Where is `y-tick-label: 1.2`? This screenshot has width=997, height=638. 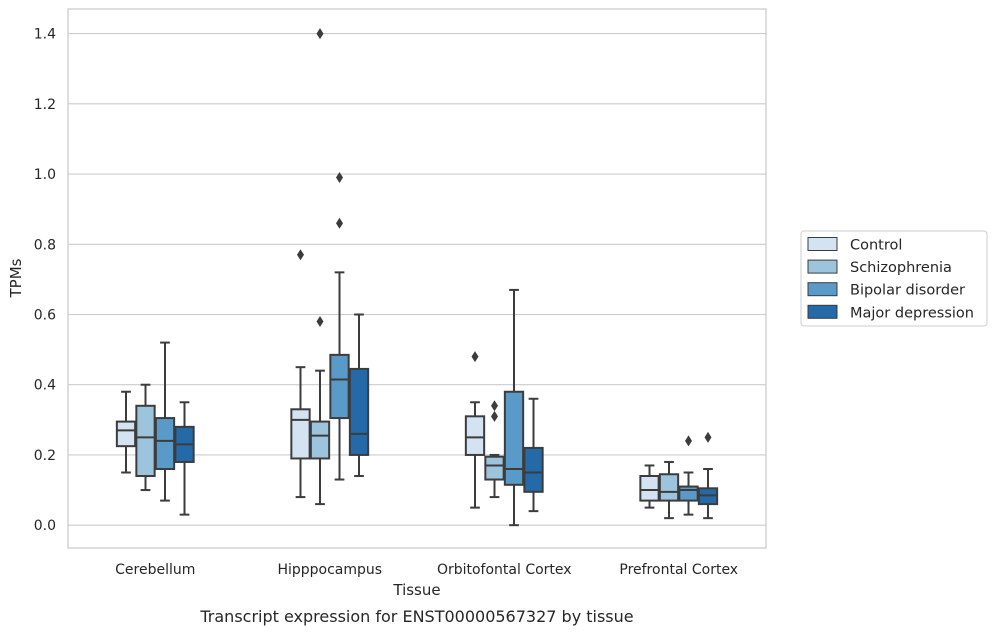 y-tick-label: 1.2 is located at coordinates (45, 105).